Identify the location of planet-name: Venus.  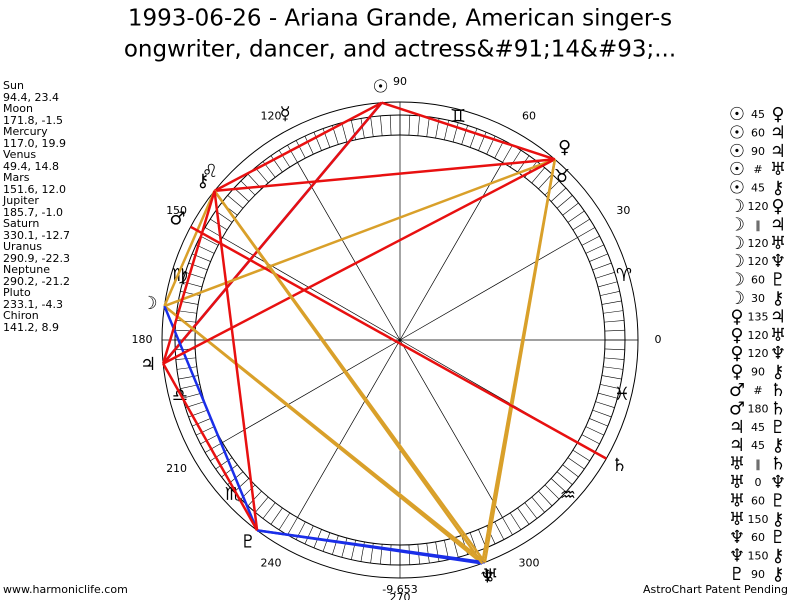
(19, 154).